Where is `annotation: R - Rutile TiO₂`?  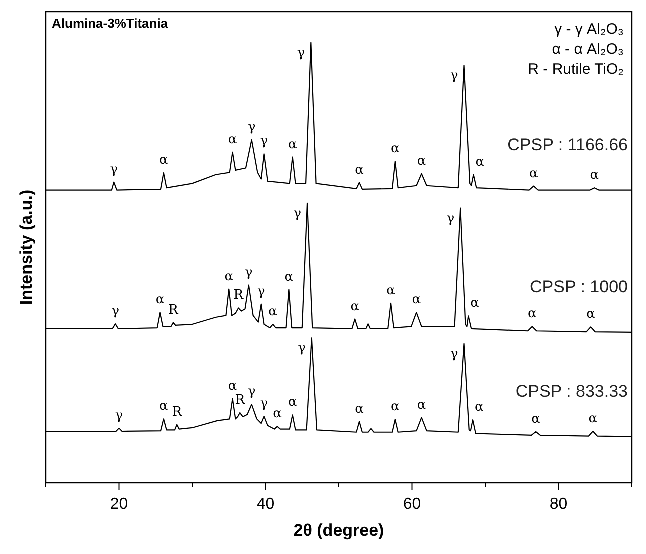
annotation: R - Rutile TiO₂ is located at coordinates (576, 69).